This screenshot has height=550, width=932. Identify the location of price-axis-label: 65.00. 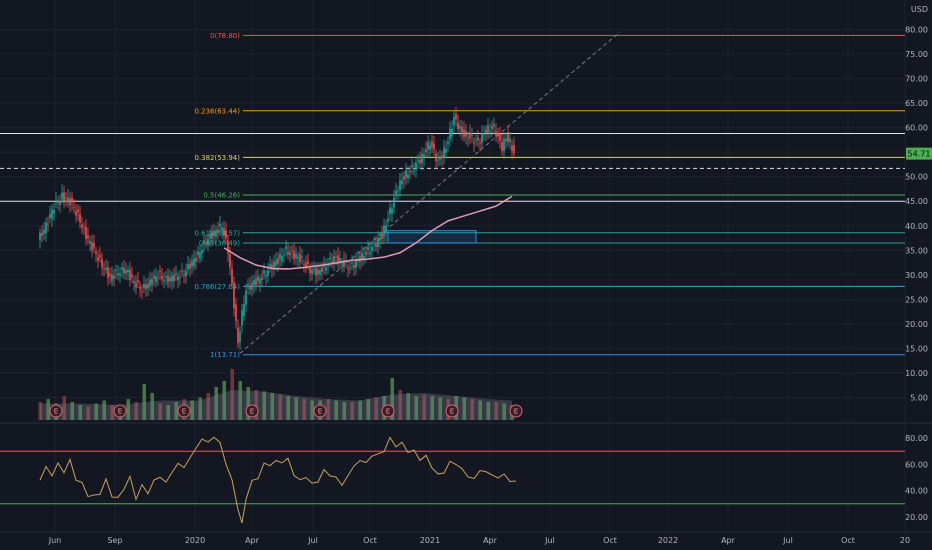
(916, 103).